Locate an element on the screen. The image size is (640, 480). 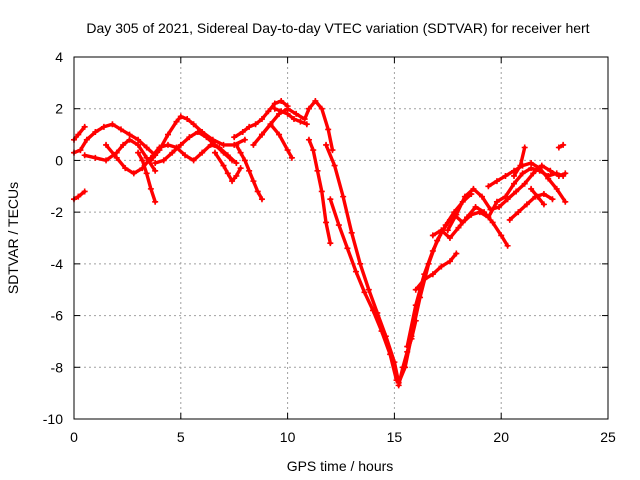
series-arc-t is located at coordinates (436, 271).